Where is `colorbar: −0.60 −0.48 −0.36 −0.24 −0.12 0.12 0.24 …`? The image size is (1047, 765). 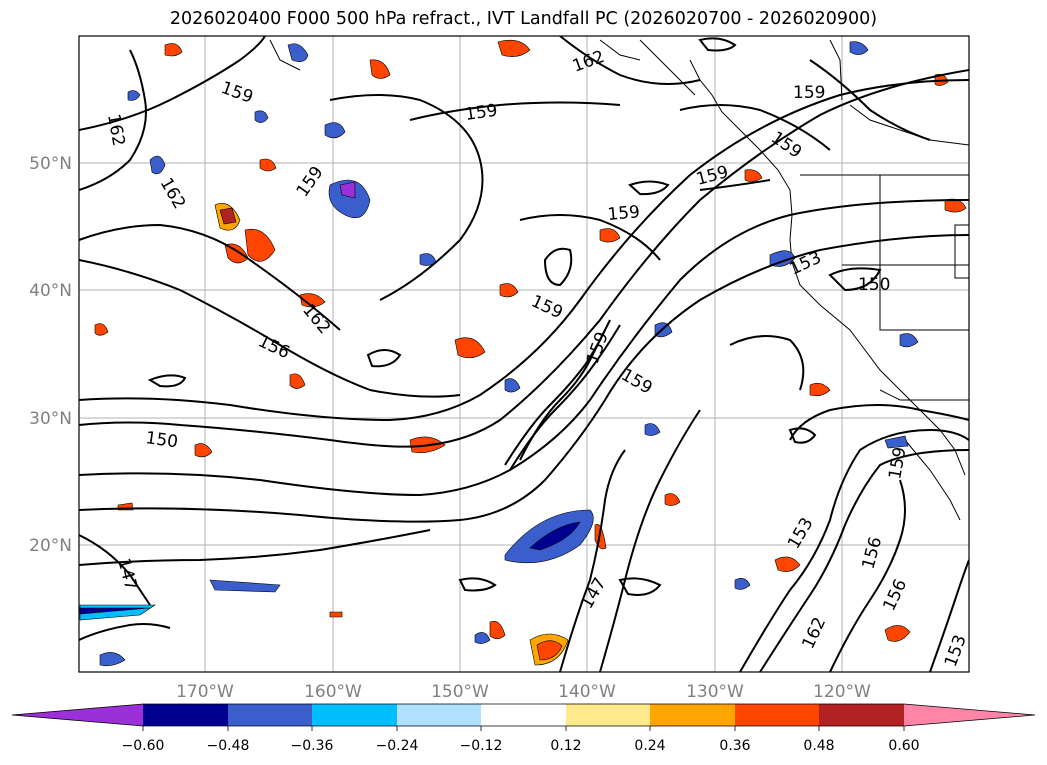
colorbar: −0.60 −0.48 −0.36 −0.24 −0.12 0.12 0.24 … is located at coordinates (523, 728).